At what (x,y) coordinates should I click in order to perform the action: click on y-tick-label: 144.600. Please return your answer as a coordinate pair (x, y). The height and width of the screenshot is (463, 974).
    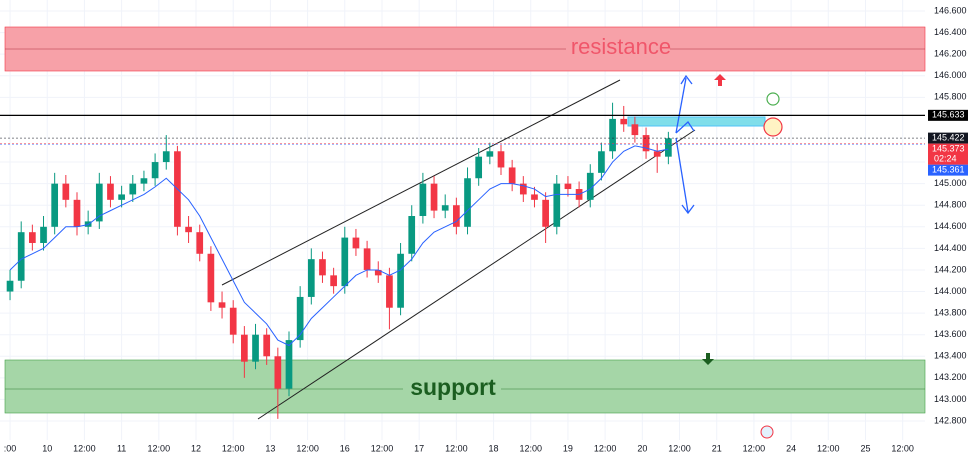
    Looking at the image, I should click on (950, 226).